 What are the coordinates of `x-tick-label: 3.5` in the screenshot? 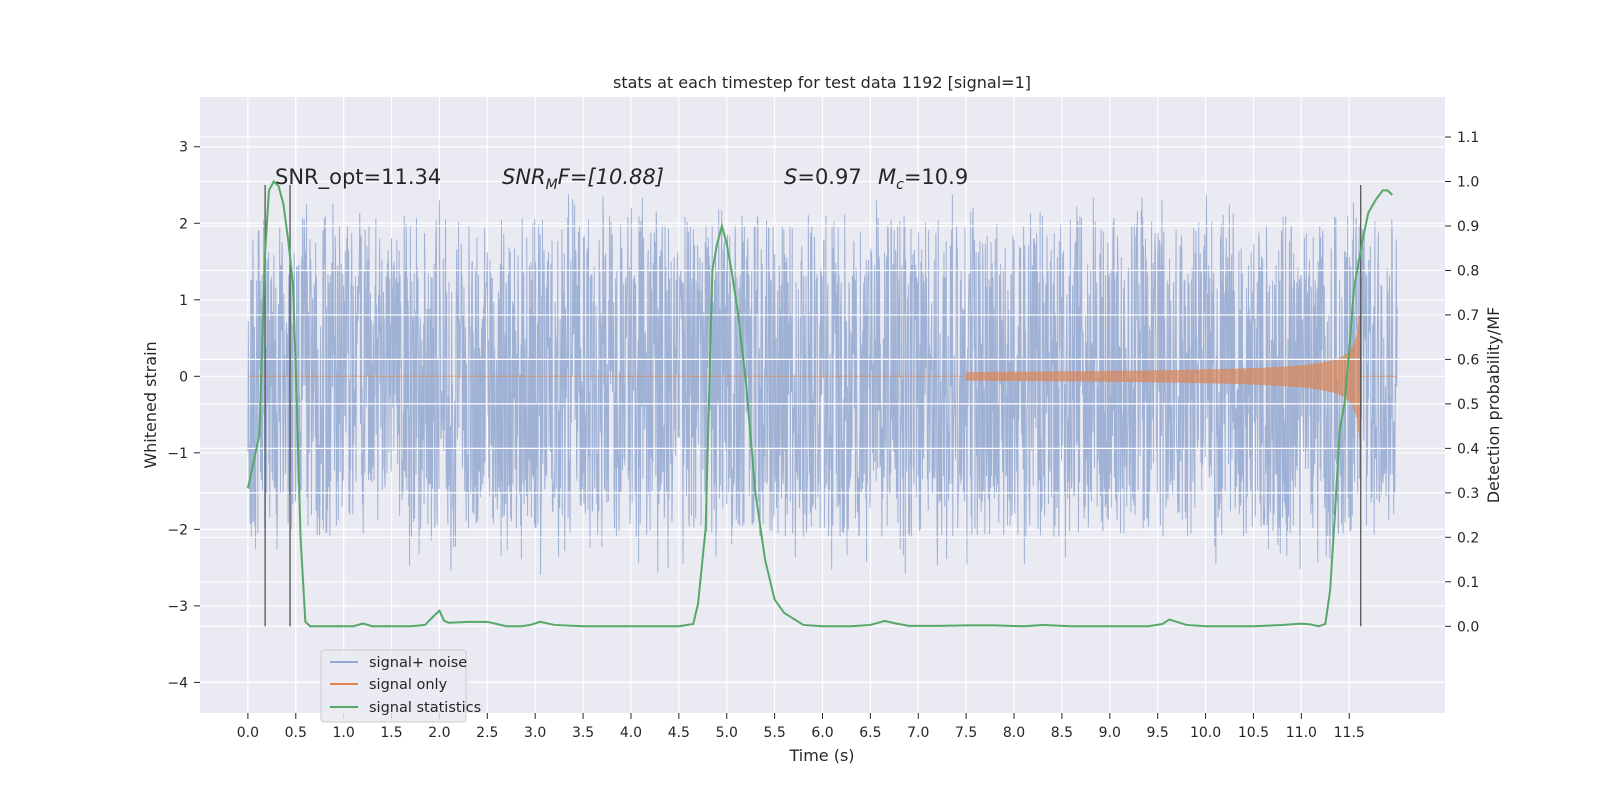 It's located at (583, 733).